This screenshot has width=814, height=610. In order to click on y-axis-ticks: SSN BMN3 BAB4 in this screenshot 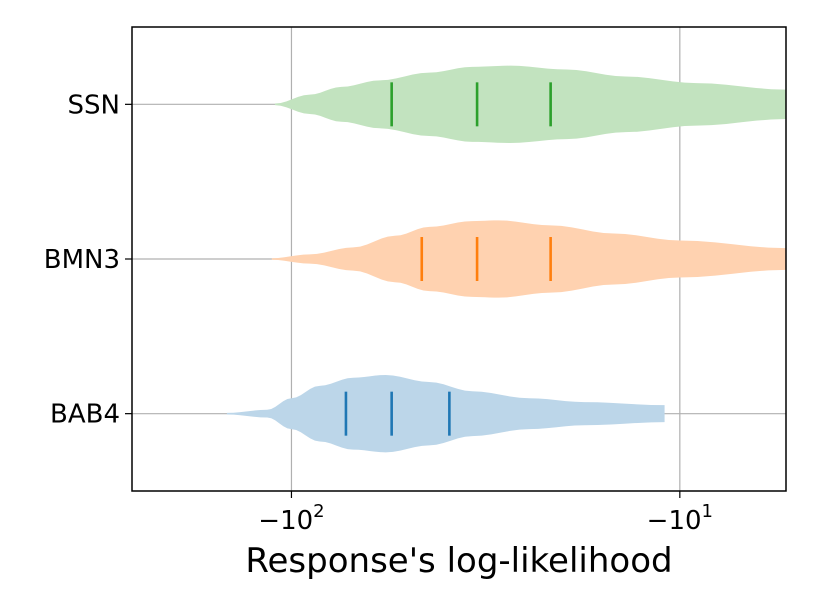, I will do `click(88, 260)`.